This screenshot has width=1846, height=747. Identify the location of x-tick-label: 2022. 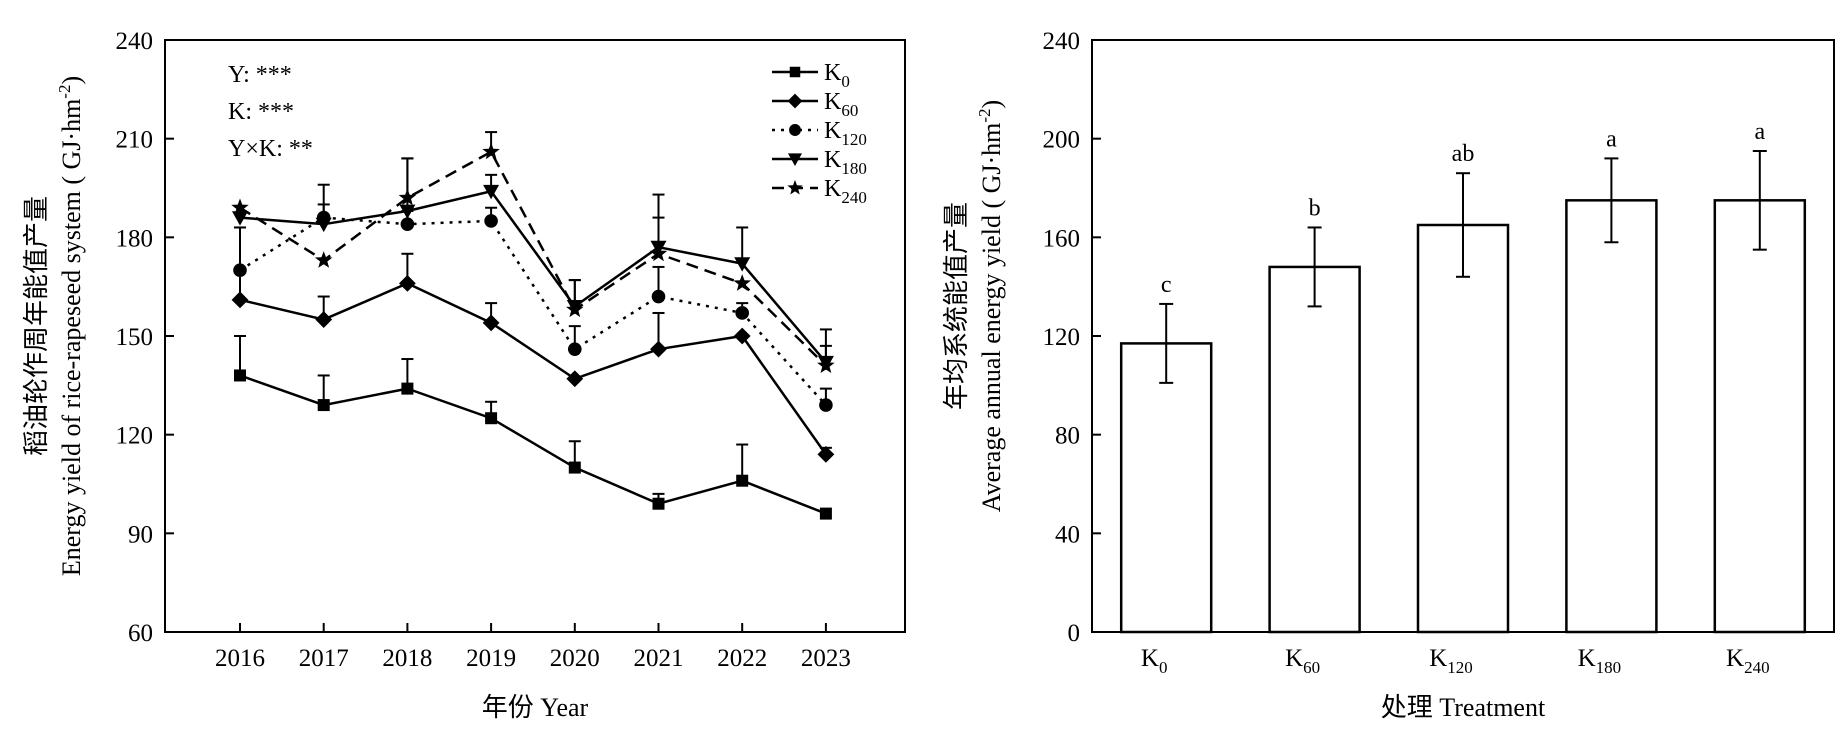
(742, 658).